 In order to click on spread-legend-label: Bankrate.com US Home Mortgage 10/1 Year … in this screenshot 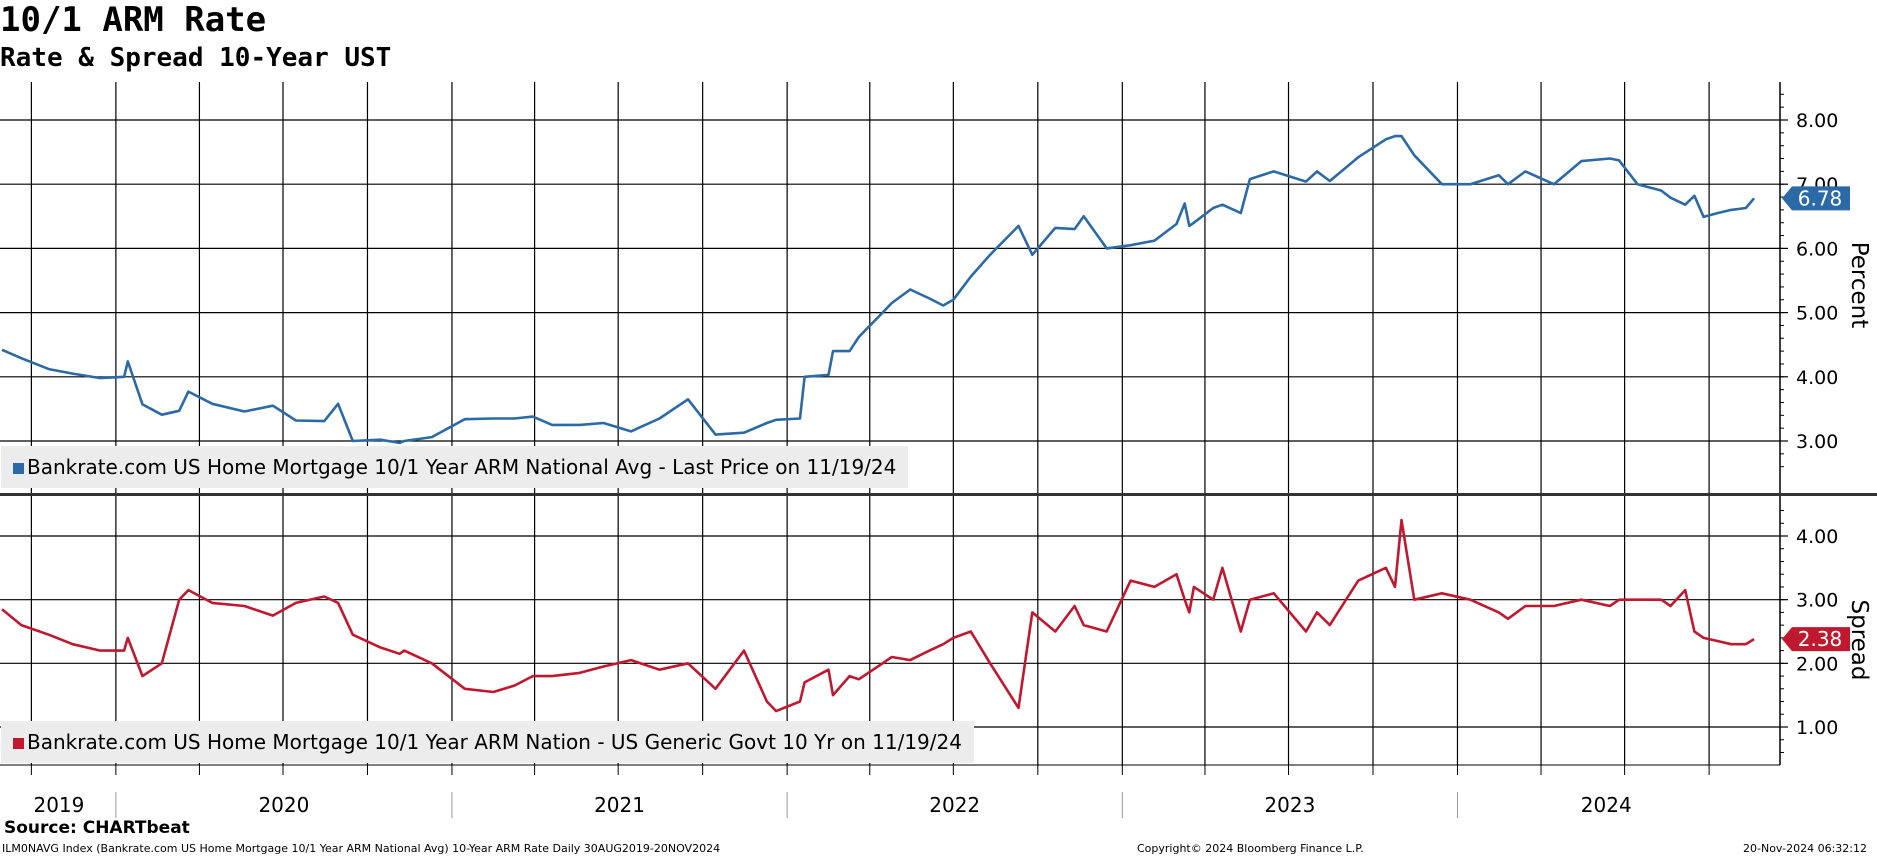, I will do `click(494, 742)`.